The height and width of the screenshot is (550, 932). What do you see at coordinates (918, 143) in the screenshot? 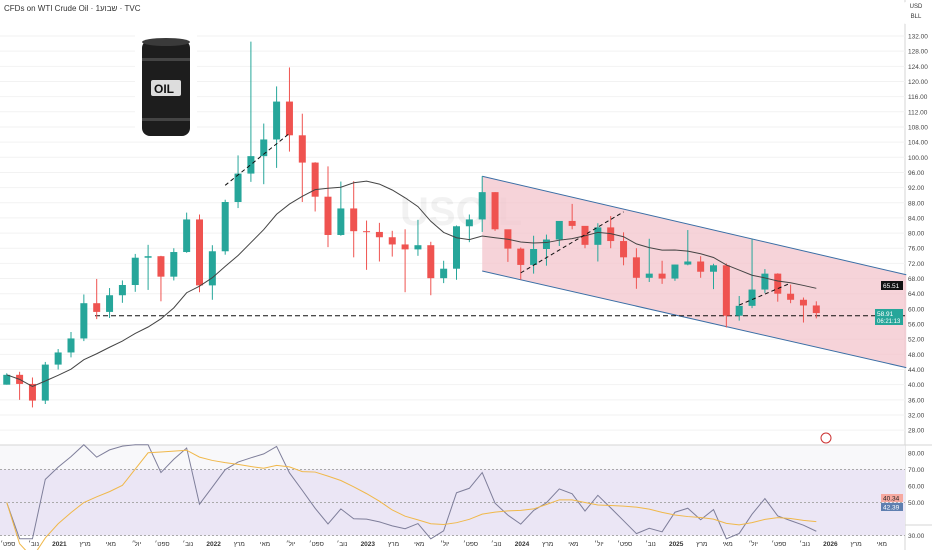
I see `y-tick-label: 104.00` at bounding box center [918, 143].